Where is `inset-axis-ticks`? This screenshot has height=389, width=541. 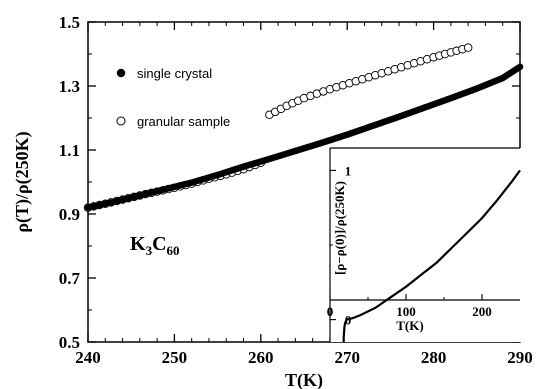 inset-axis-ticks is located at coordinates (406, 245).